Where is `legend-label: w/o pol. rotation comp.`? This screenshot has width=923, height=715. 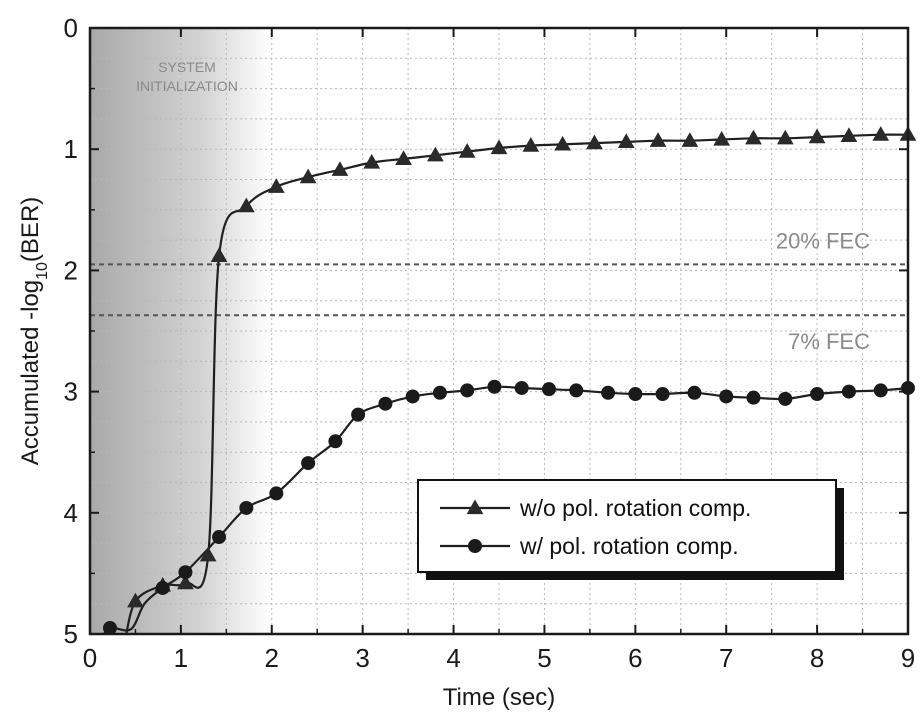
legend-label: w/o pol. rotation comp. is located at coordinates (635, 508).